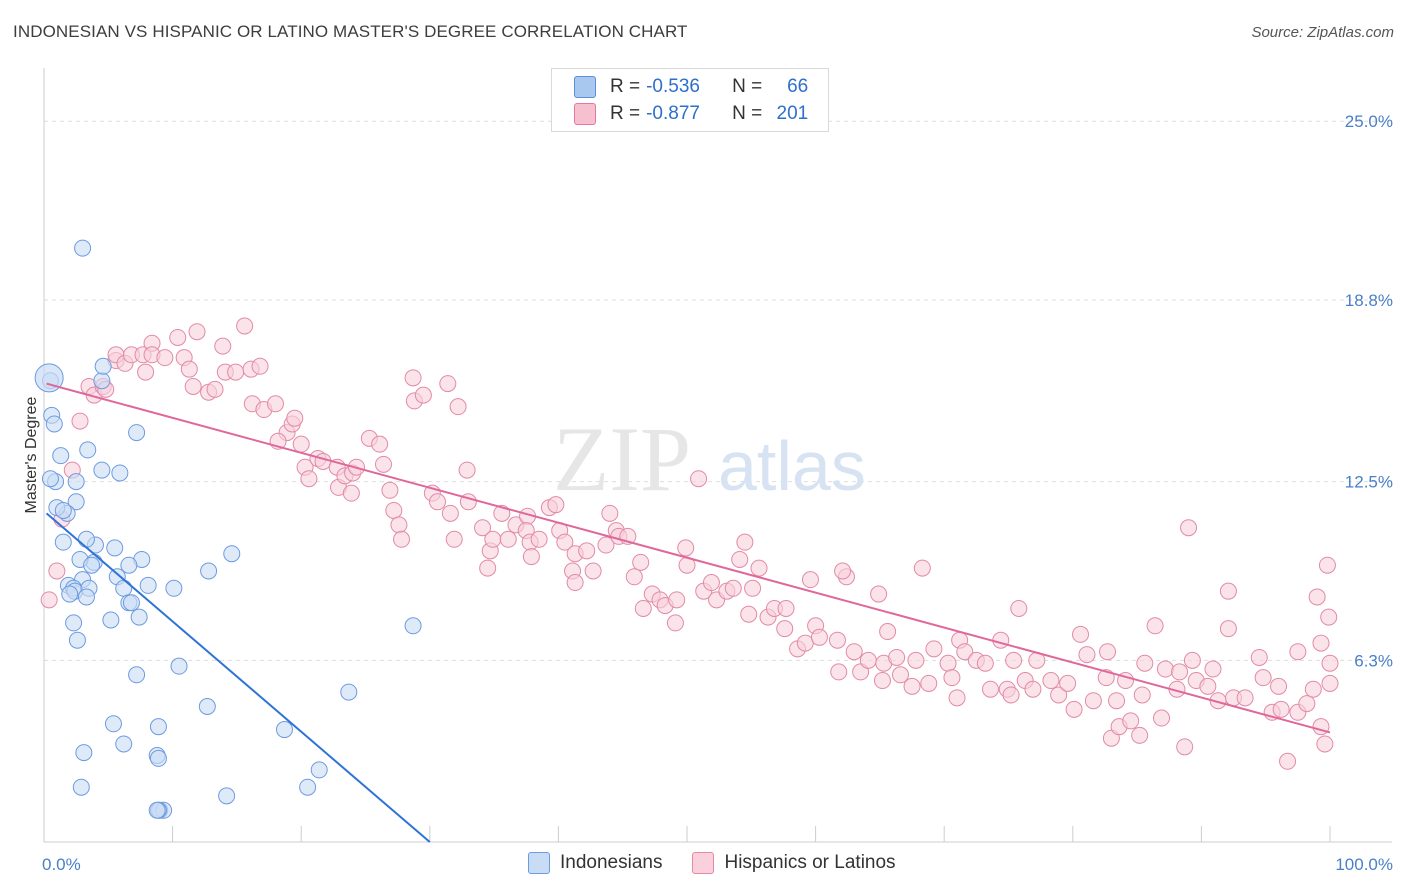 The height and width of the screenshot is (892, 1406). What do you see at coordinates (622, 459) in the screenshot?
I see `watermark-zip: ZIP` at bounding box center [622, 459].